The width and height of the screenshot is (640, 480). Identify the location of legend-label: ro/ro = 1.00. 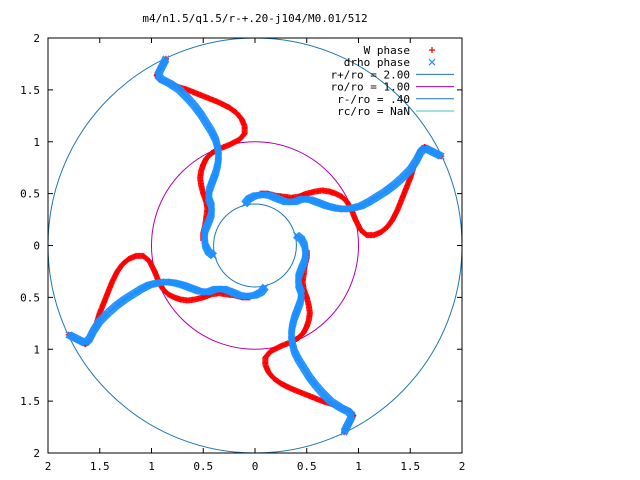
(370, 87).